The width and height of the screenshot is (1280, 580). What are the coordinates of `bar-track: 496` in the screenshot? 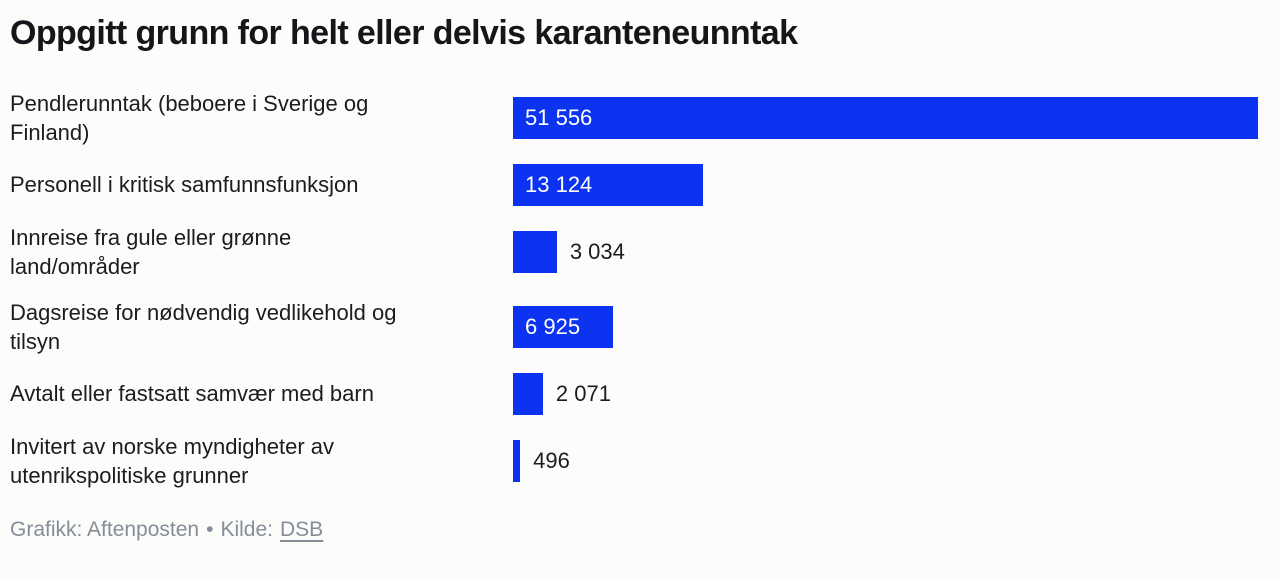 It's located at (885, 460).